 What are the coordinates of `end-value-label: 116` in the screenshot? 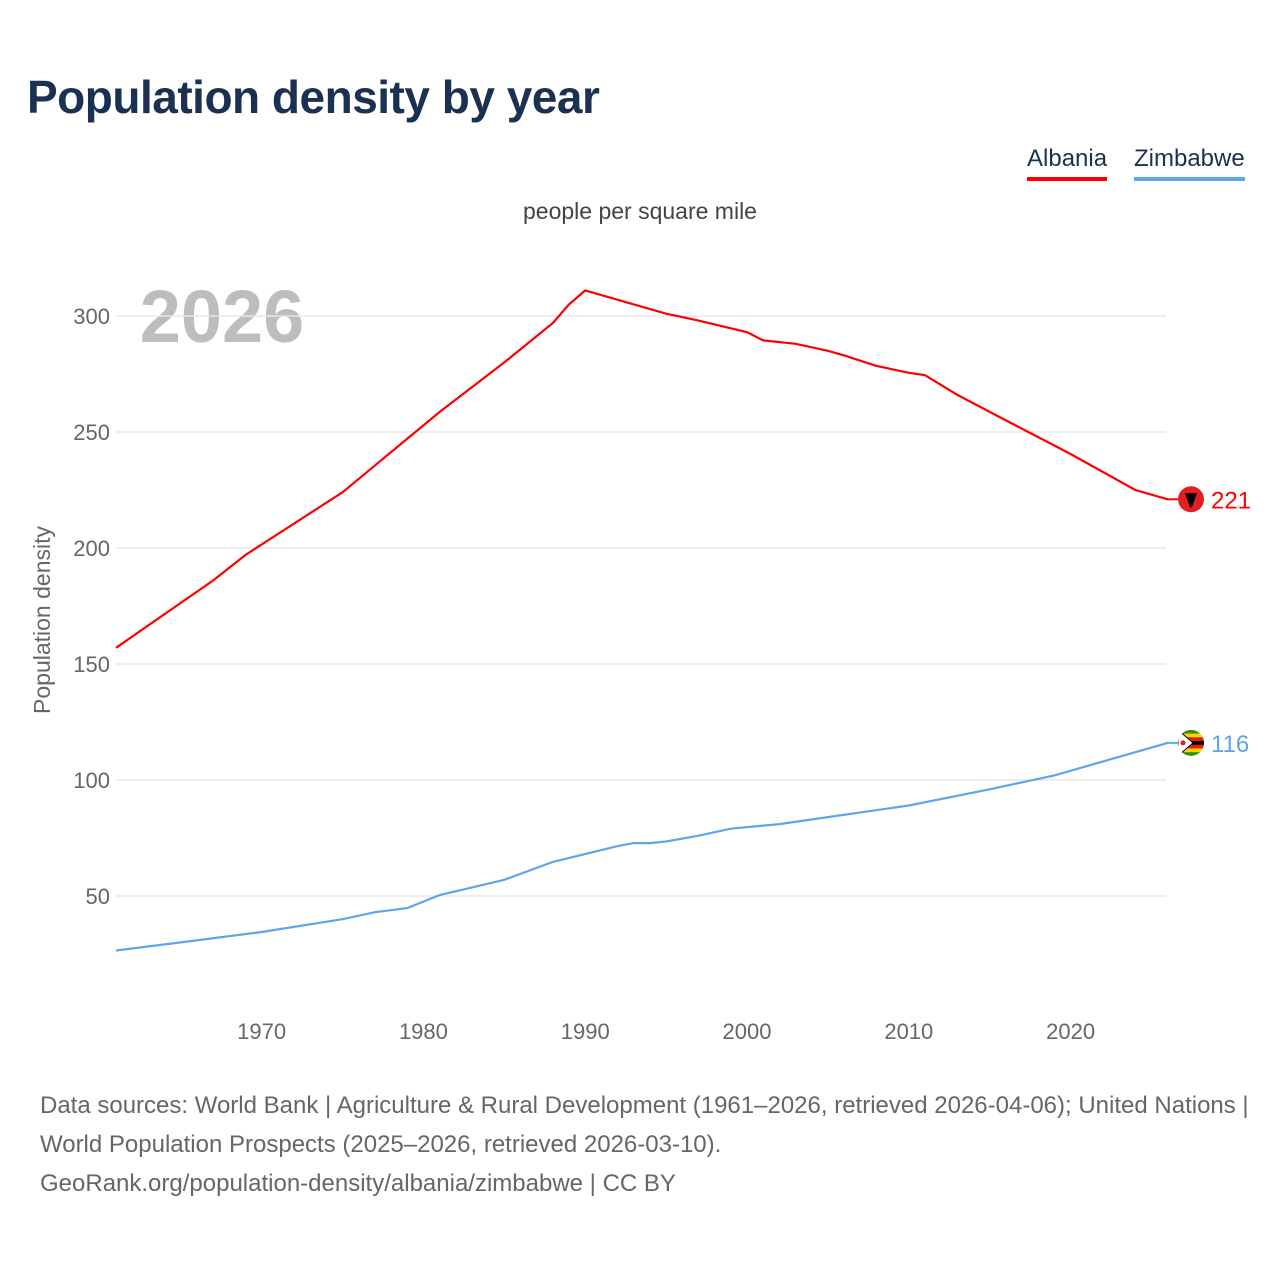 It's located at (1230, 744).